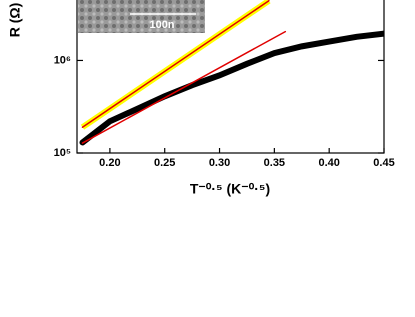 The width and height of the screenshot is (415, 317). What do you see at coordinates (161, 25) in the screenshot?
I see `scale-label: 100n` at bounding box center [161, 25].